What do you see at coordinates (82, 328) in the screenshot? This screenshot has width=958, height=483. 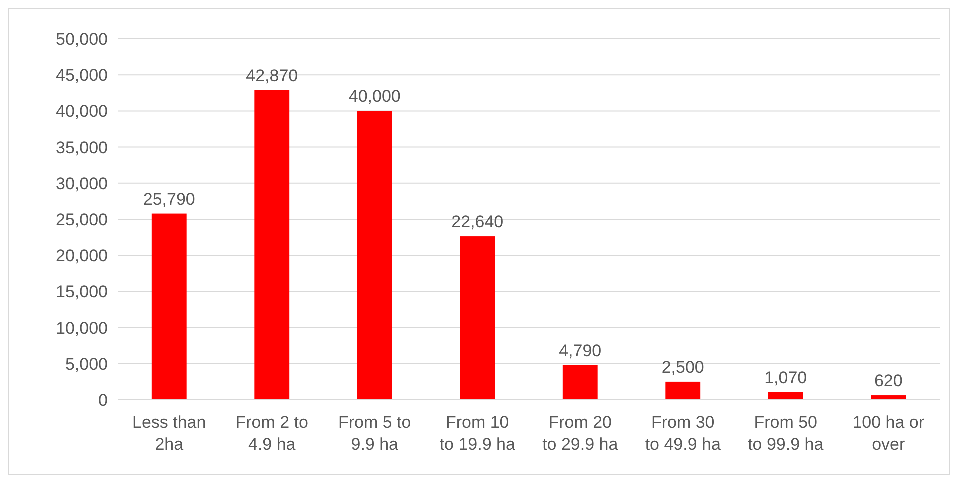 I see `y-tick-label: 10,000` at bounding box center [82, 328].